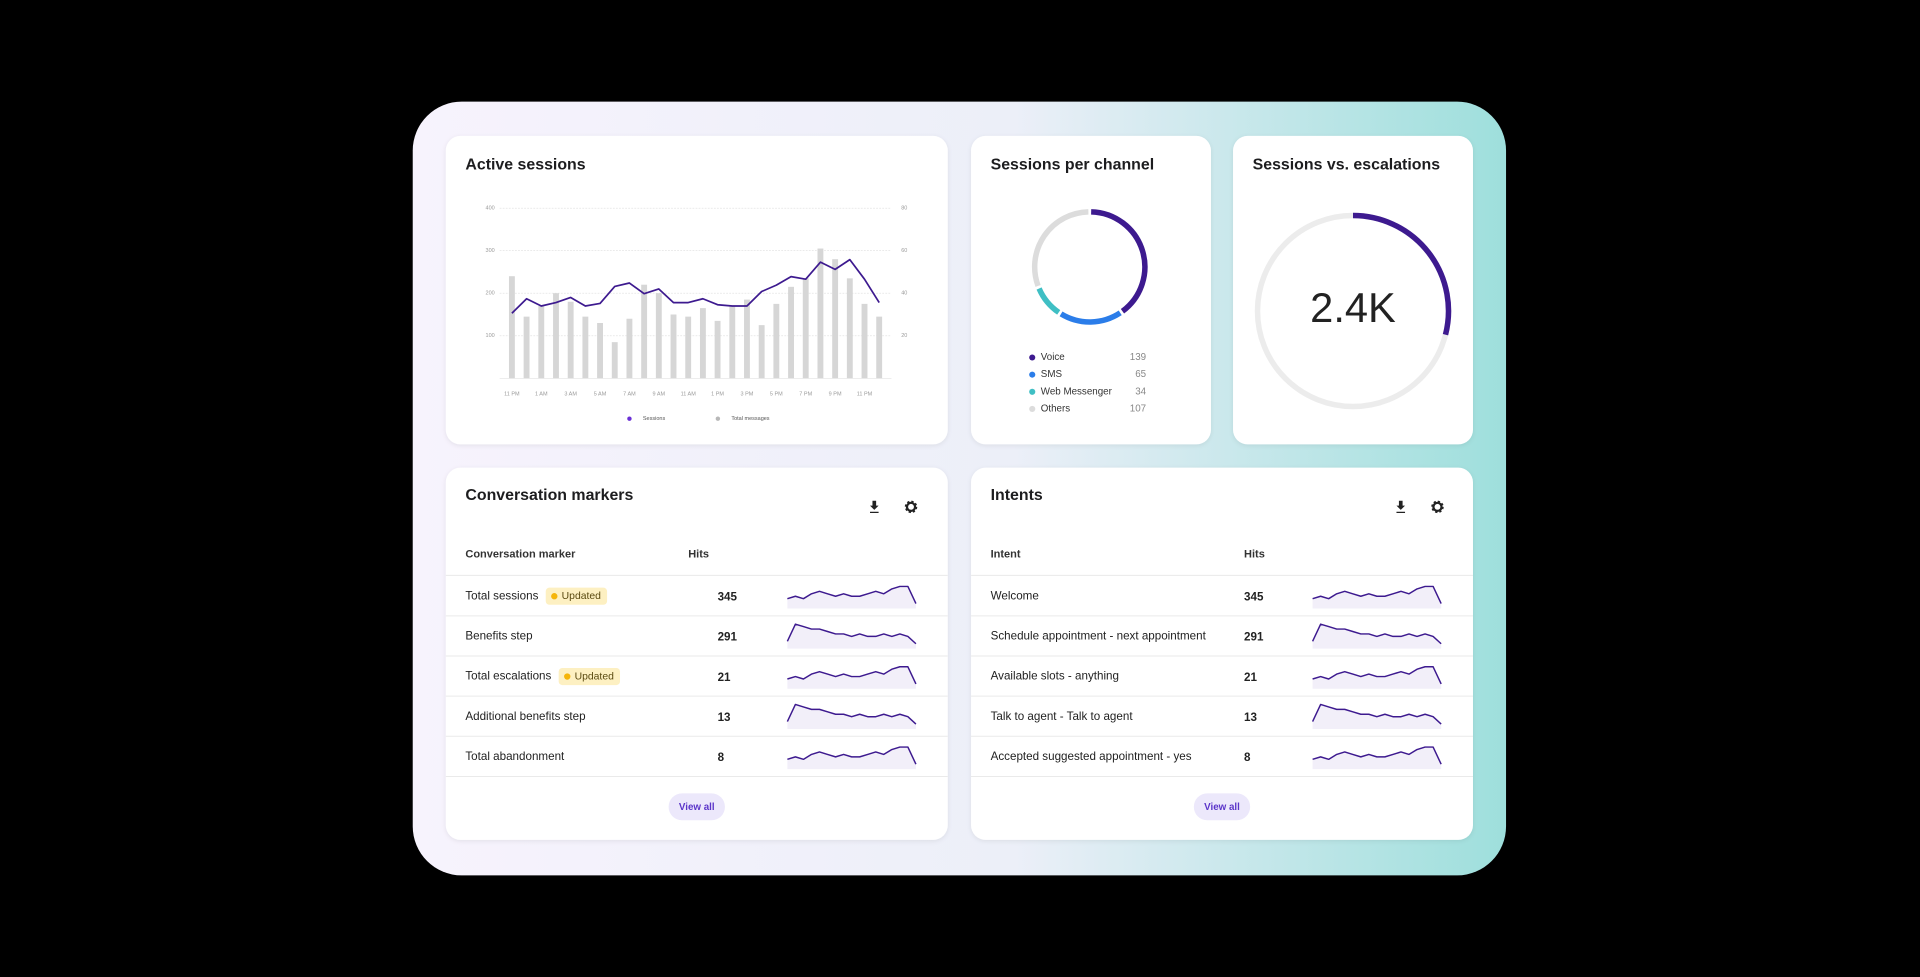  Describe the element at coordinates (570, 395) in the screenshot. I see `x-tick-label: 3 AM` at that location.